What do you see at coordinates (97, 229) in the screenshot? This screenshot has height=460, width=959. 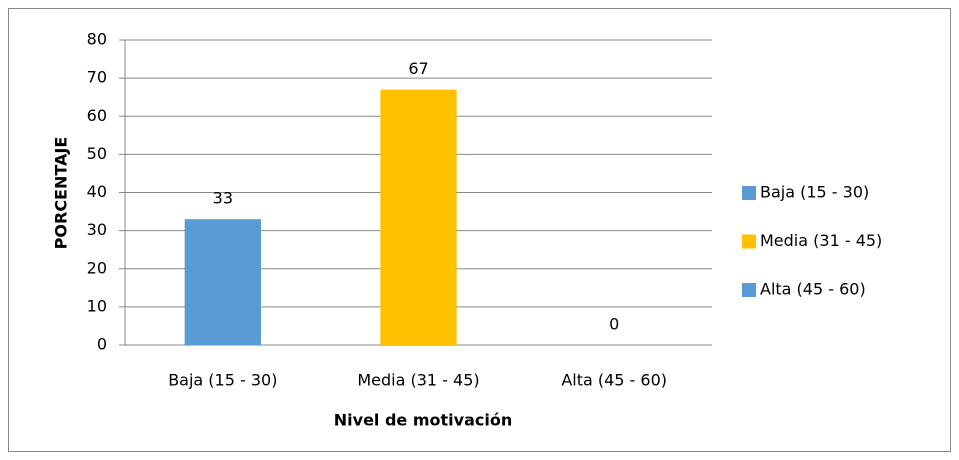 I see `y-tick-label: 30` at bounding box center [97, 229].